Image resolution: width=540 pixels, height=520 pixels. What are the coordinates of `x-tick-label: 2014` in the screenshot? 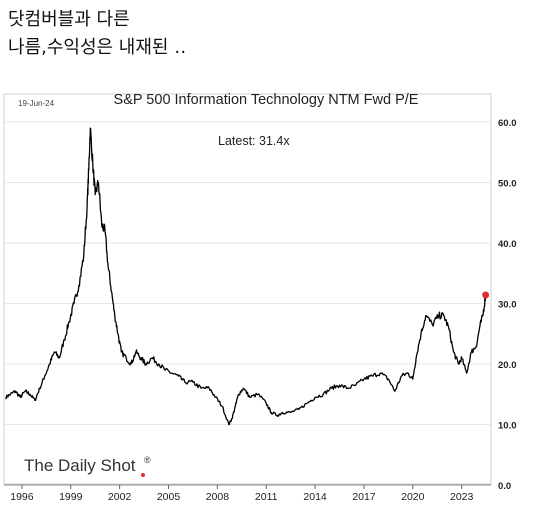 It's located at (315, 497).